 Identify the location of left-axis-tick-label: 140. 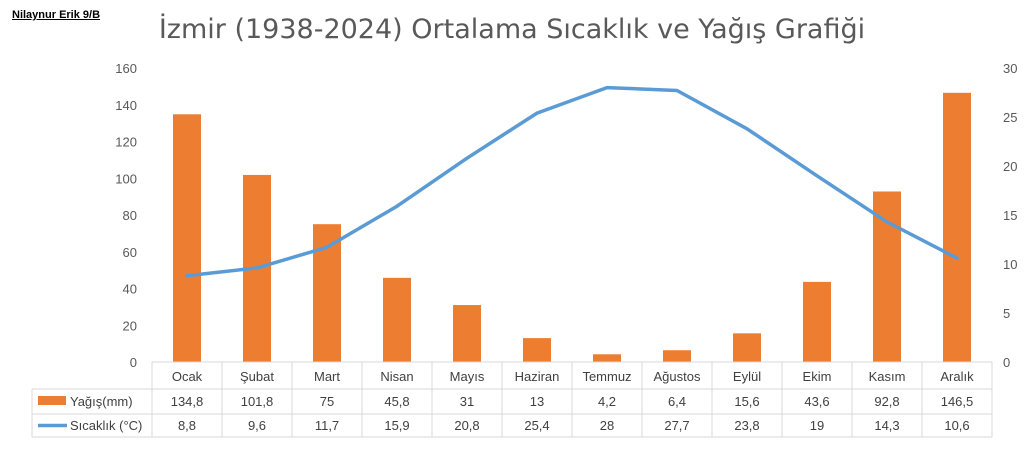
(126, 105).